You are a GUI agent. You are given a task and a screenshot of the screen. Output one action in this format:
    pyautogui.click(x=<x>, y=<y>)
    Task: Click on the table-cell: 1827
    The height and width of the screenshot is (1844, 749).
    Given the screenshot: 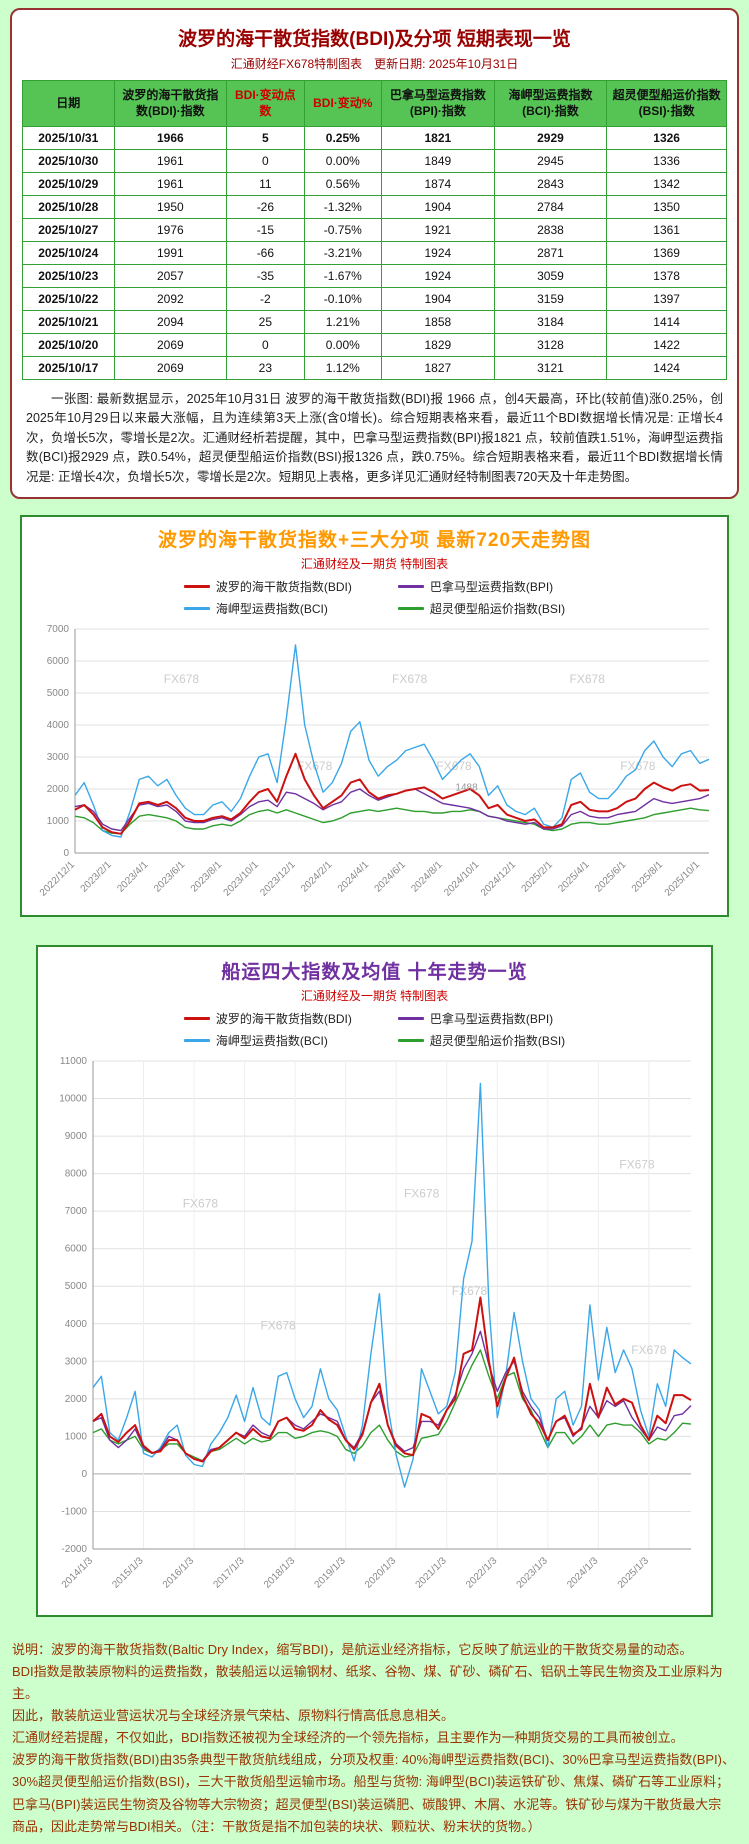 What is the action you would take?
    pyautogui.click(x=438, y=368)
    